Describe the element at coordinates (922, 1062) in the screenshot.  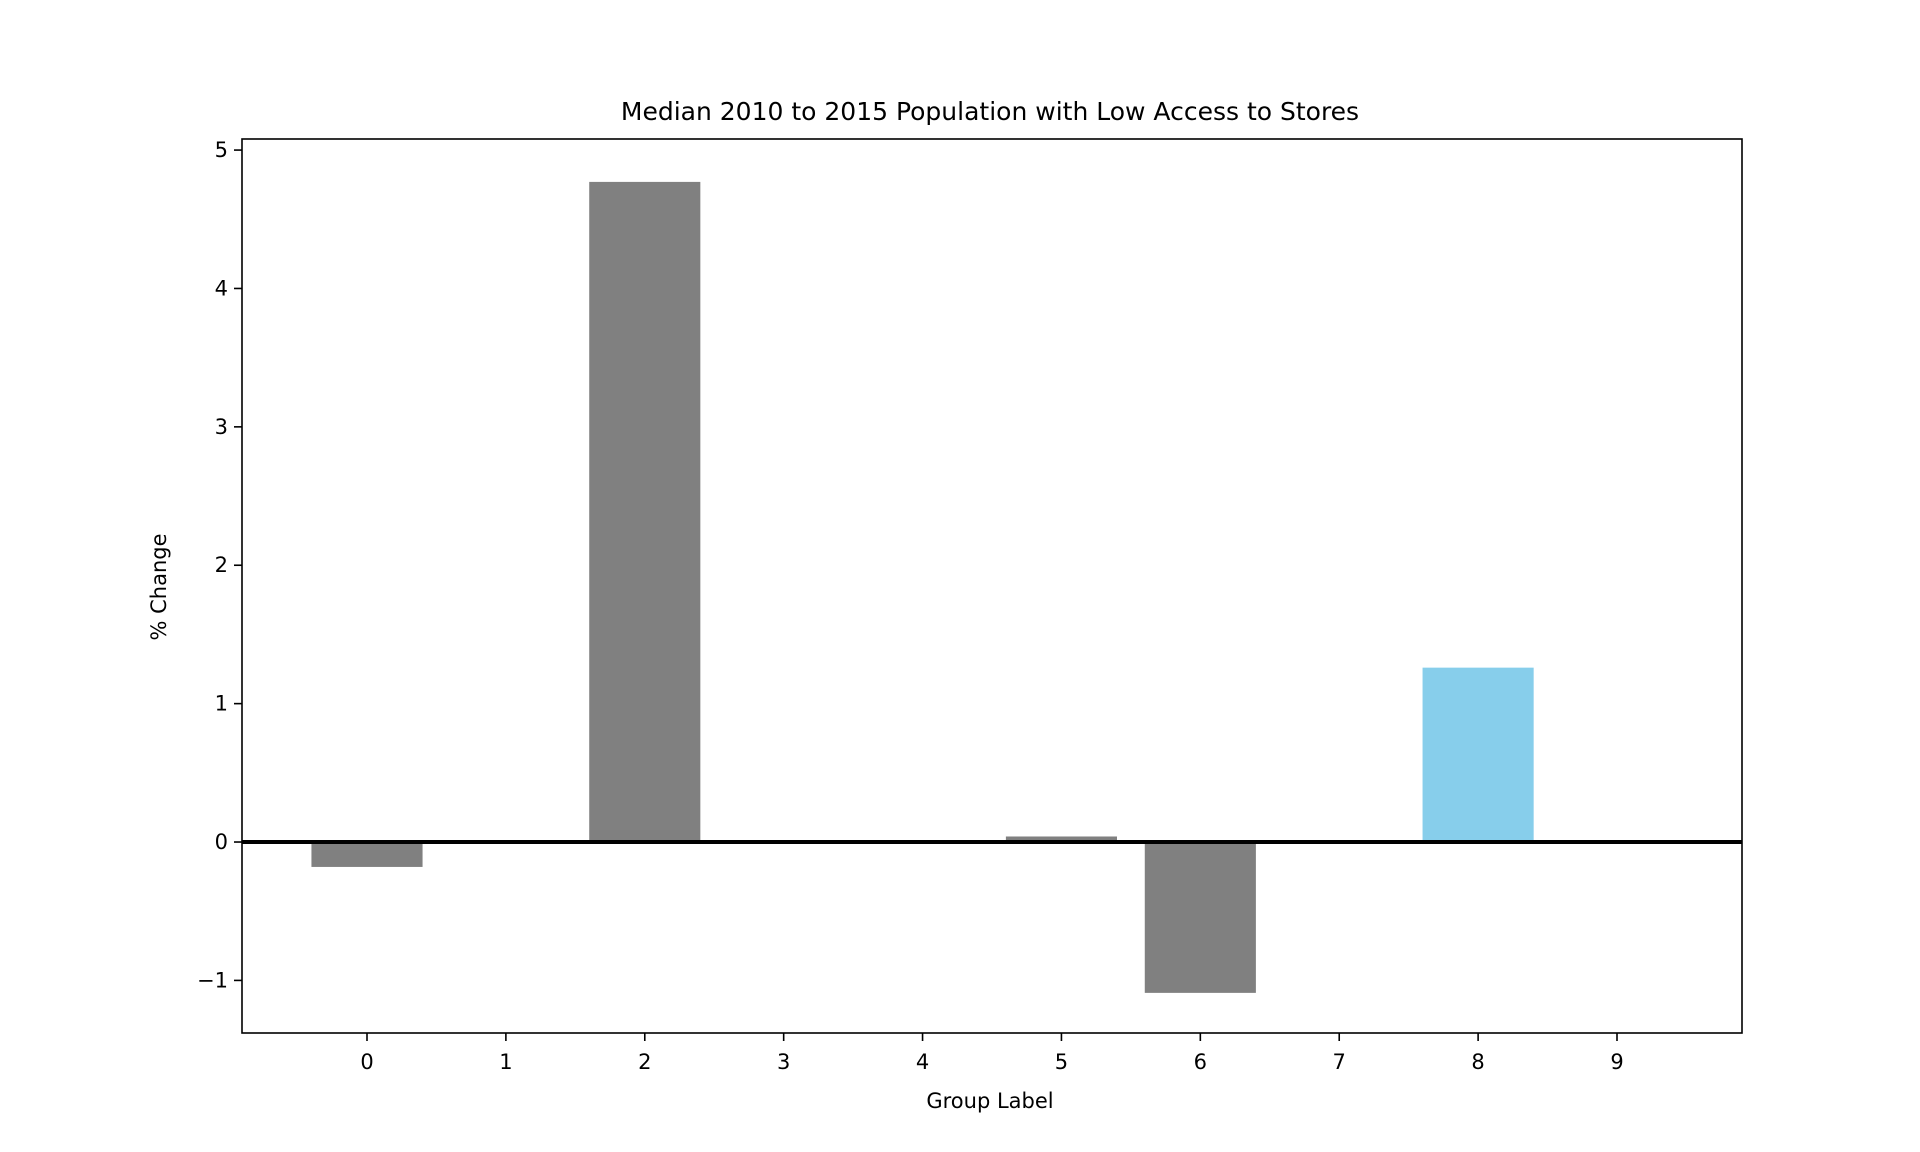
I see `x-tick-label: 4` at that location.